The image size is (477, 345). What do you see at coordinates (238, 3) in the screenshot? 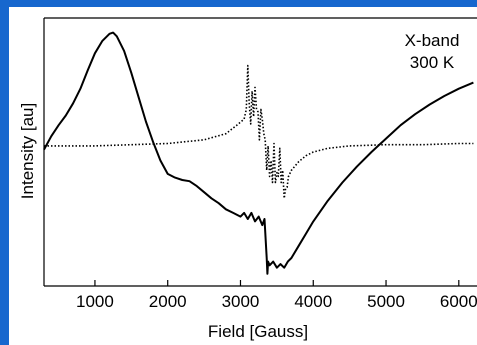
I see `blue-frame-top` at bounding box center [238, 3].